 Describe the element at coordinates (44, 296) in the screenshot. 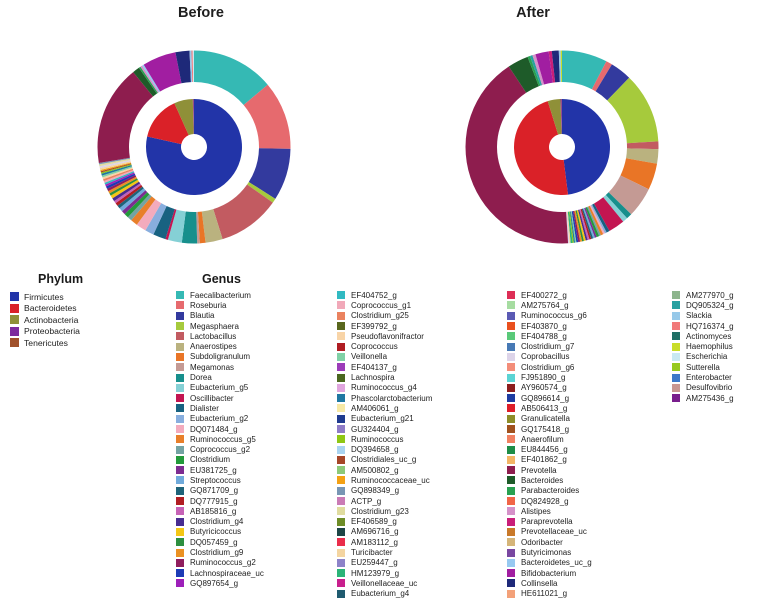

I see `legend-label: Firmicutes` at that location.